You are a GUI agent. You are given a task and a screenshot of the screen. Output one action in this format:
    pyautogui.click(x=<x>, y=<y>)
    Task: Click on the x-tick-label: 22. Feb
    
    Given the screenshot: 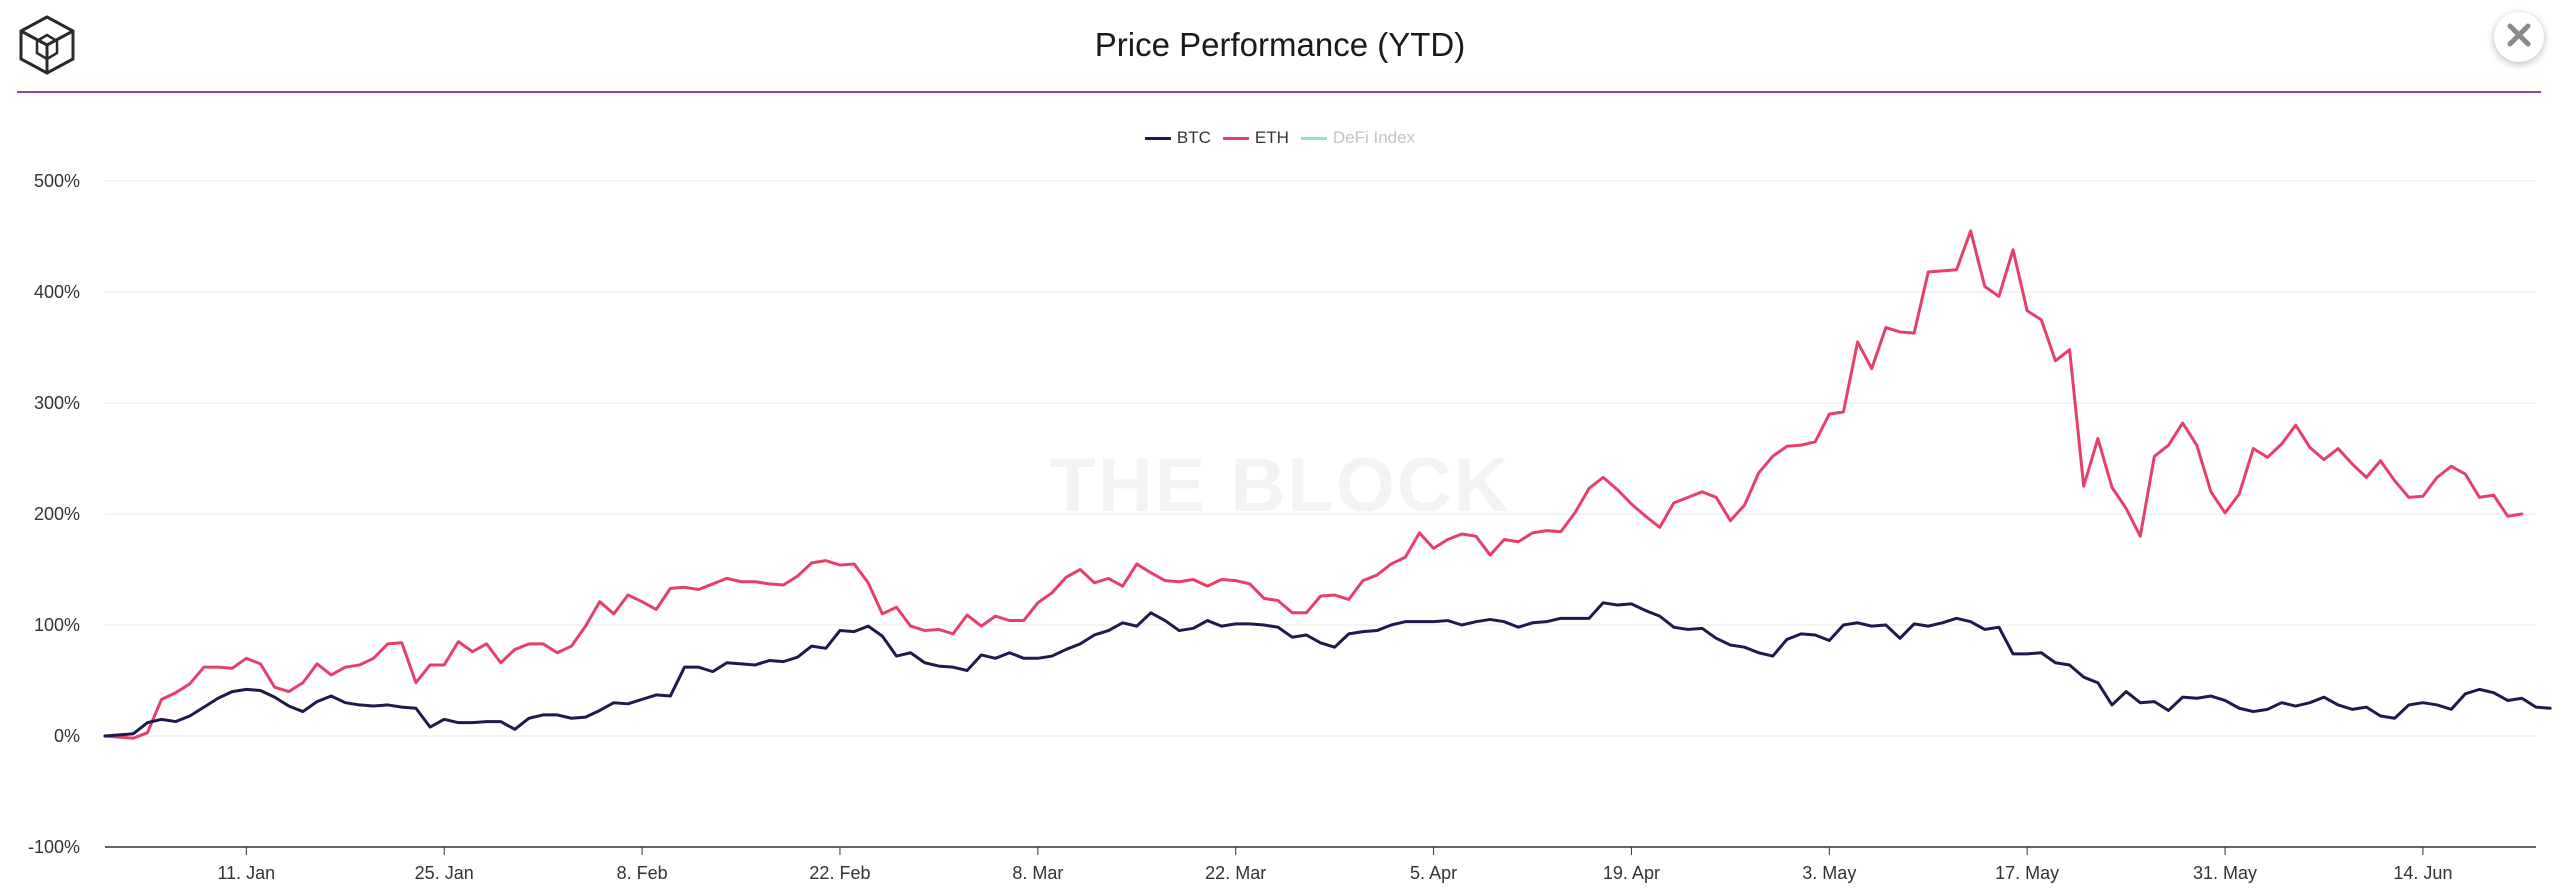 What is the action you would take?
    pyautogui.click(x=839, y=873)
    